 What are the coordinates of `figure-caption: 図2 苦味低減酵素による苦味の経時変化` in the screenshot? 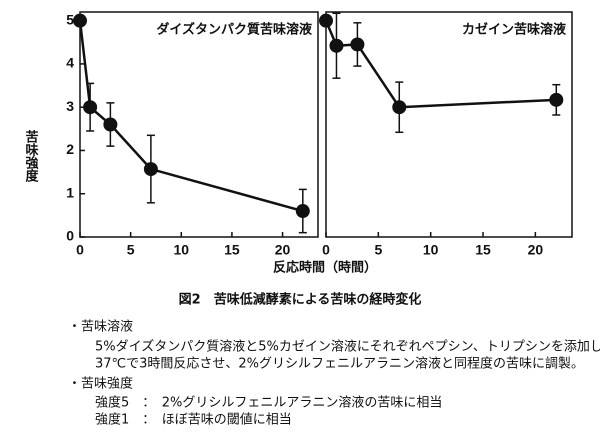 It's located at (300, 300).